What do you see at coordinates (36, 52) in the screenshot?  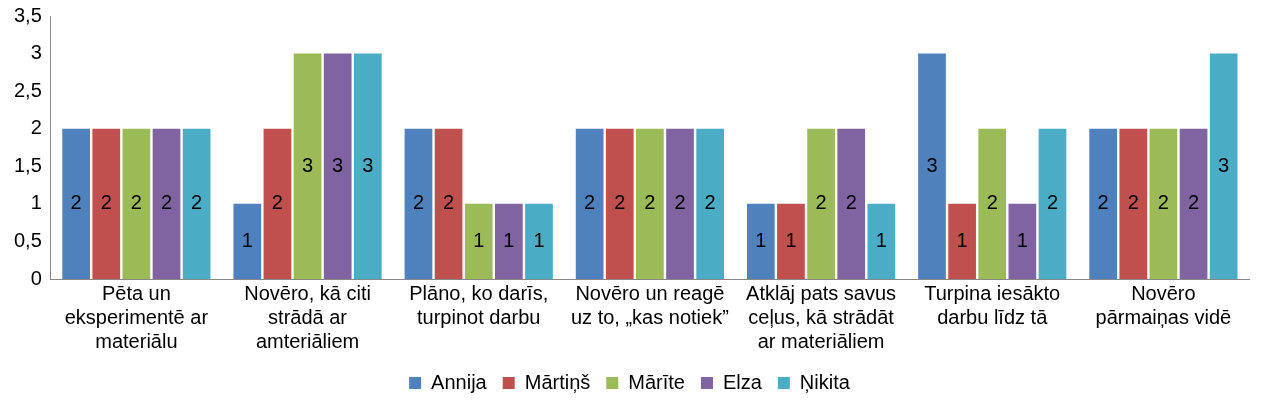 I see `y-tick-label: 3` at bounding box center [36, 52].